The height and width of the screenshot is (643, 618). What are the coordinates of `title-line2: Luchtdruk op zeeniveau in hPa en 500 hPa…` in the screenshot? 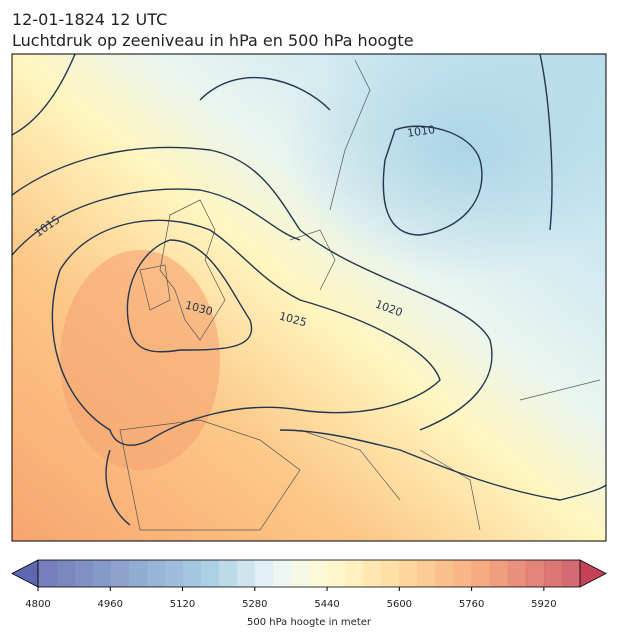 It's located at (213, 40).